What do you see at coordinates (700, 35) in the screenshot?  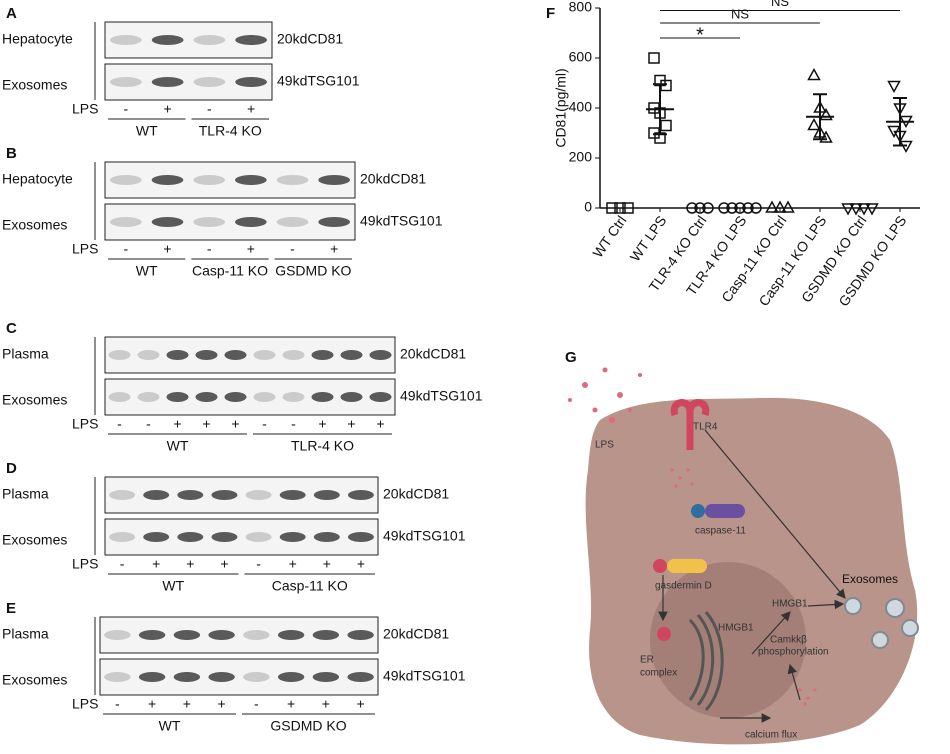 I see `comparison-label: *` at bounding box center [700, 35].